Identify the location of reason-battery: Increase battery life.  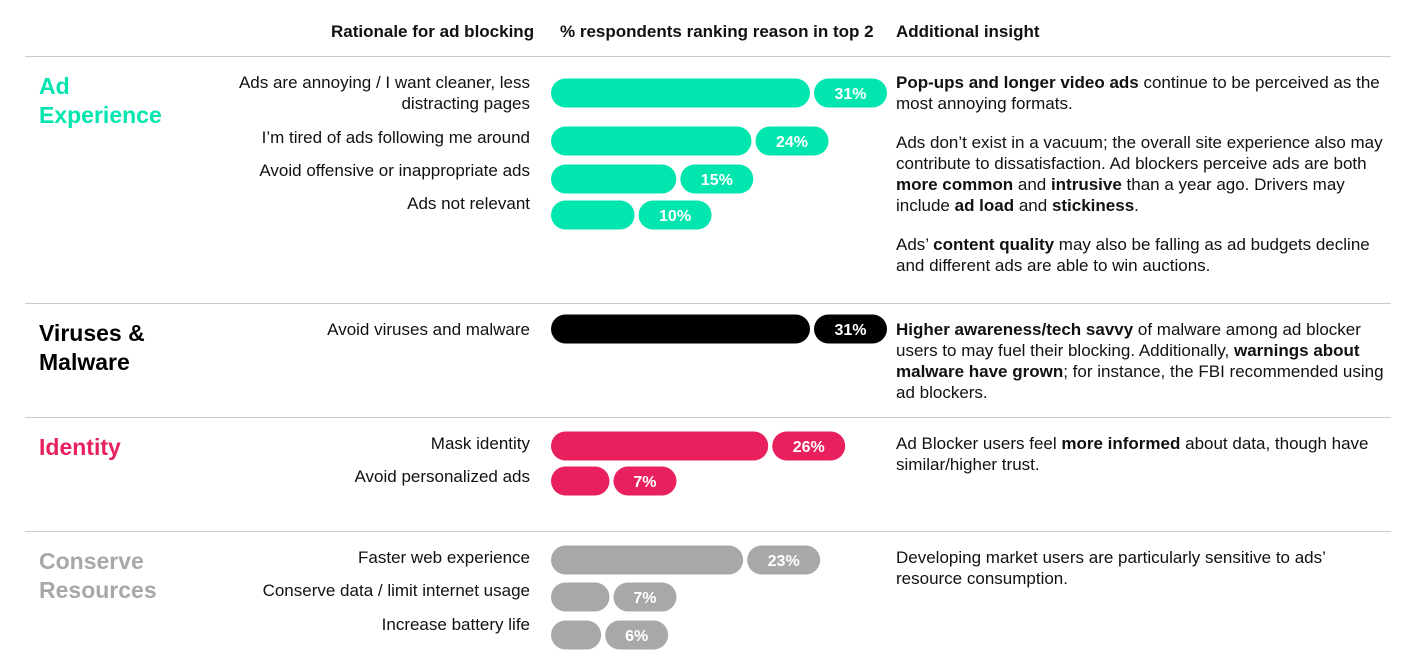
(455, 624).